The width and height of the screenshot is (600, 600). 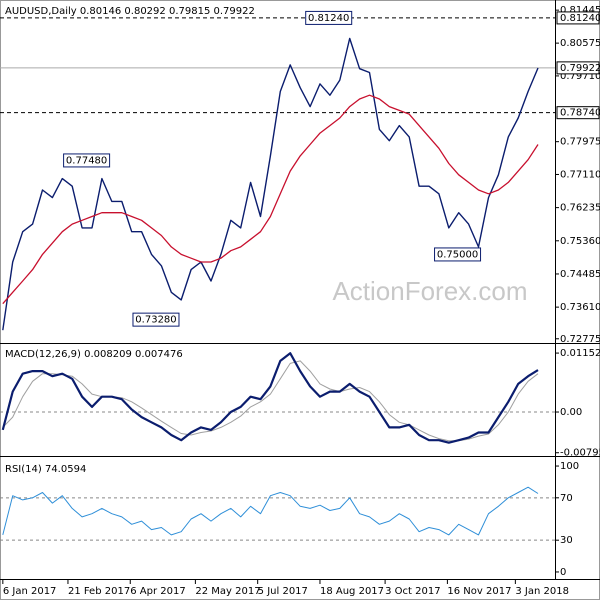 I want to click on y-tick-label: 70, so click(x=566, y=498).